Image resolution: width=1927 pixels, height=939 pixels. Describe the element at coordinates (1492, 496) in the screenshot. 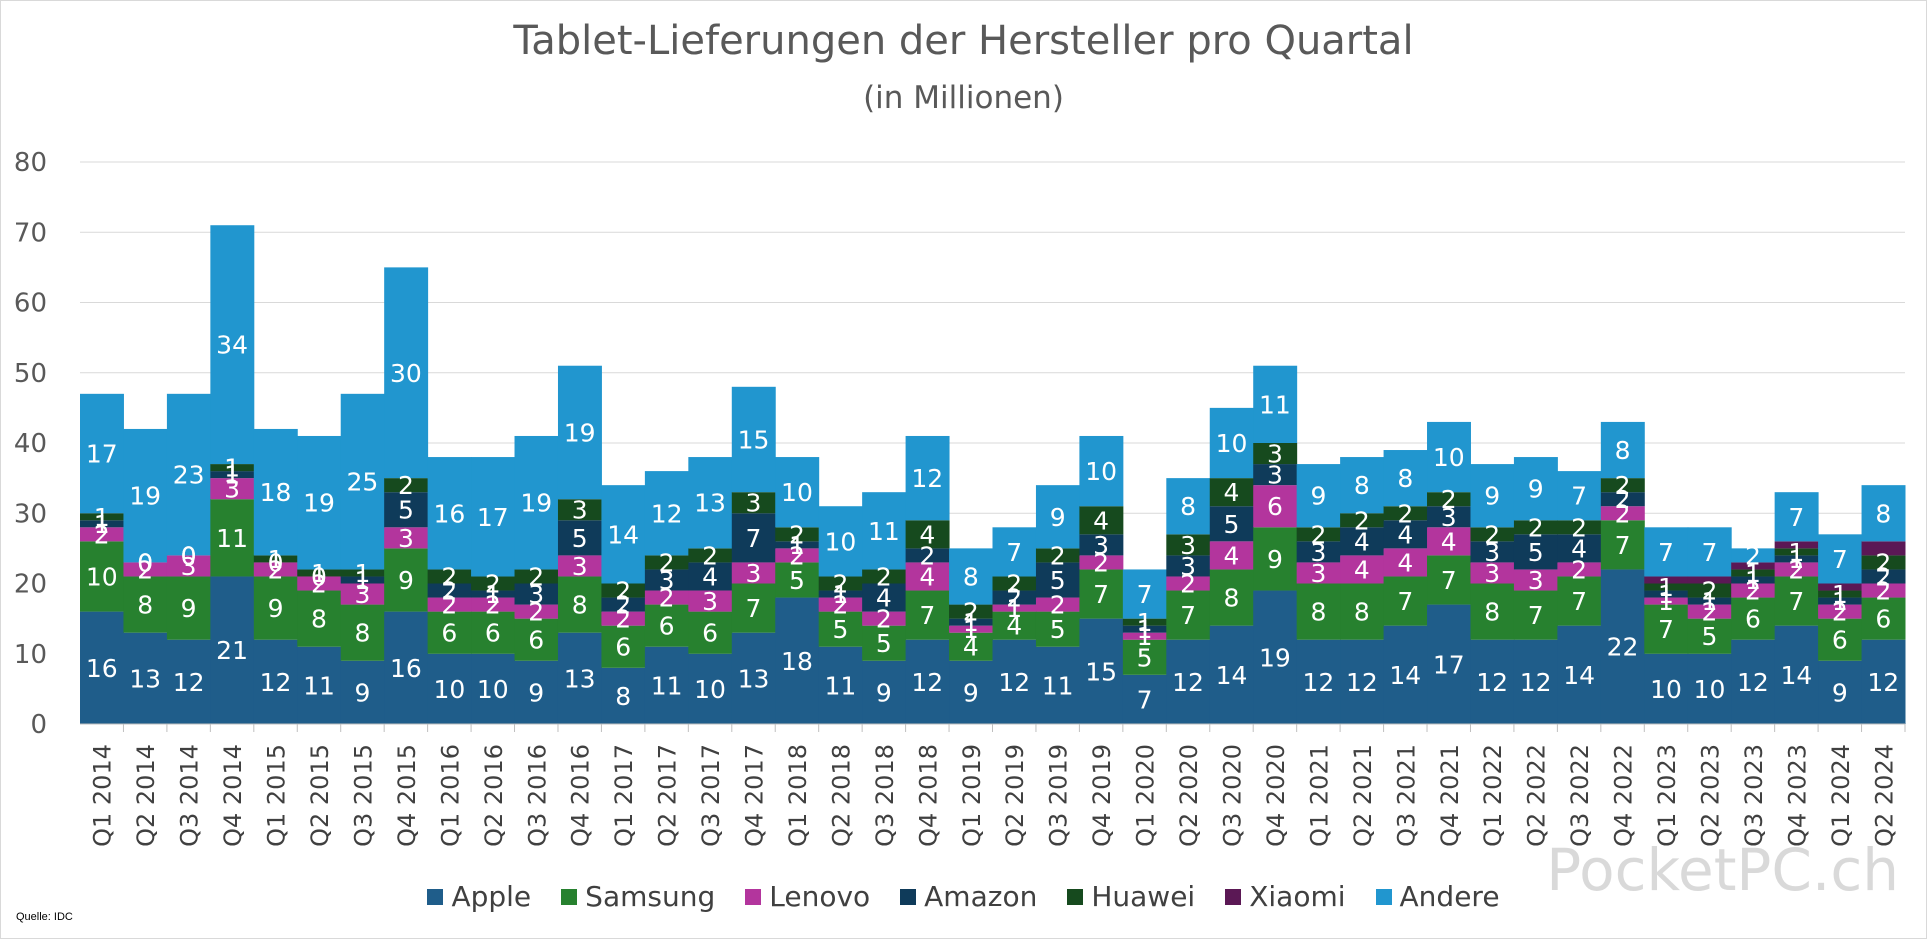

I see `data-label-andere: 9` at that location.